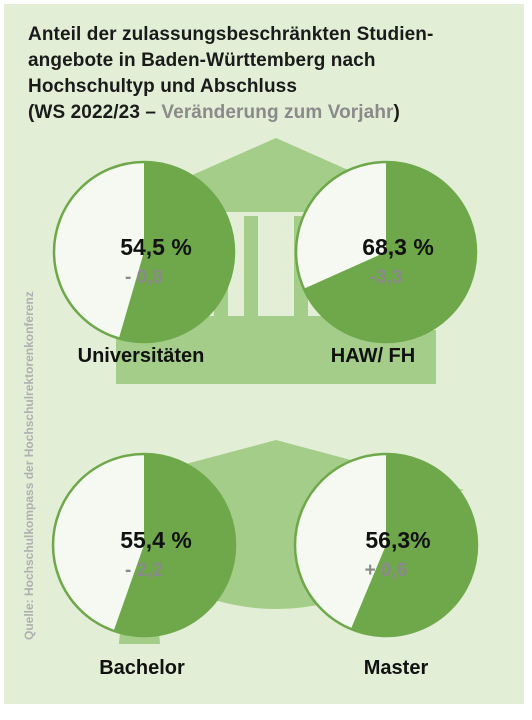  I want to click on value-label: 55,4 %, so click(156, 540).